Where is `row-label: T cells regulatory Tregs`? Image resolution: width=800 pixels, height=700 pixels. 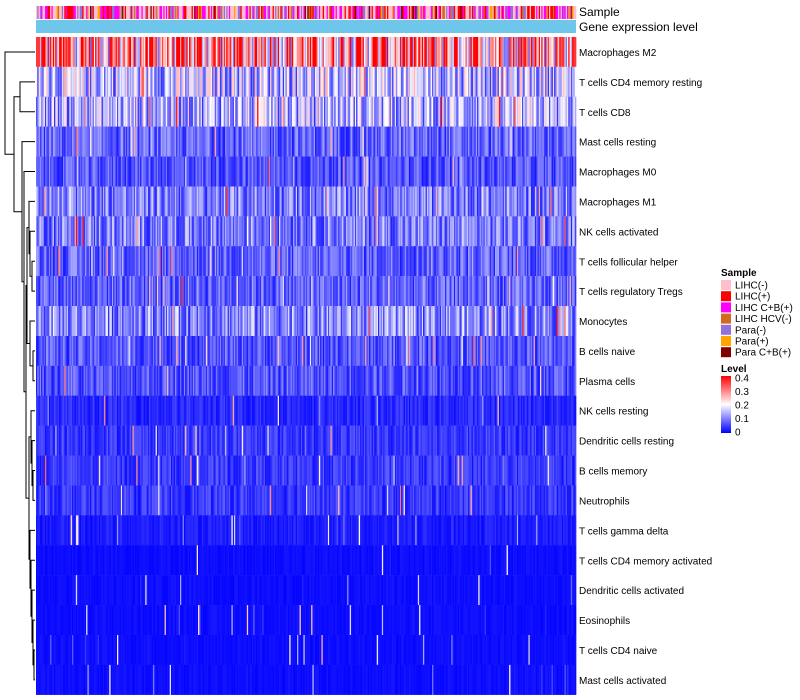 row-label: T cells regulatory Tregs is located at coordinates (631, 292).